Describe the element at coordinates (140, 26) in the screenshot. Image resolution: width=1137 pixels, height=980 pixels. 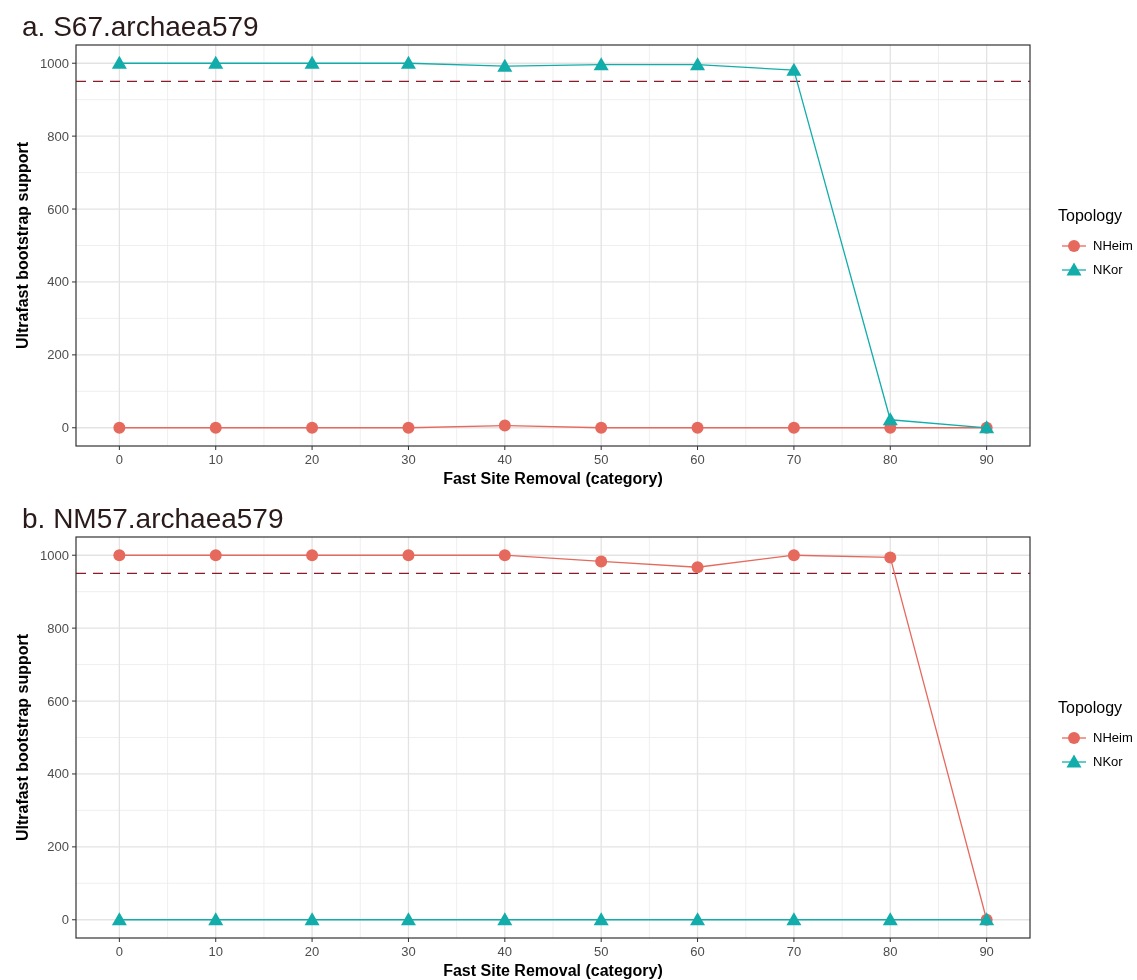
I see `chart-title: a. S67.archaea579` at that location.